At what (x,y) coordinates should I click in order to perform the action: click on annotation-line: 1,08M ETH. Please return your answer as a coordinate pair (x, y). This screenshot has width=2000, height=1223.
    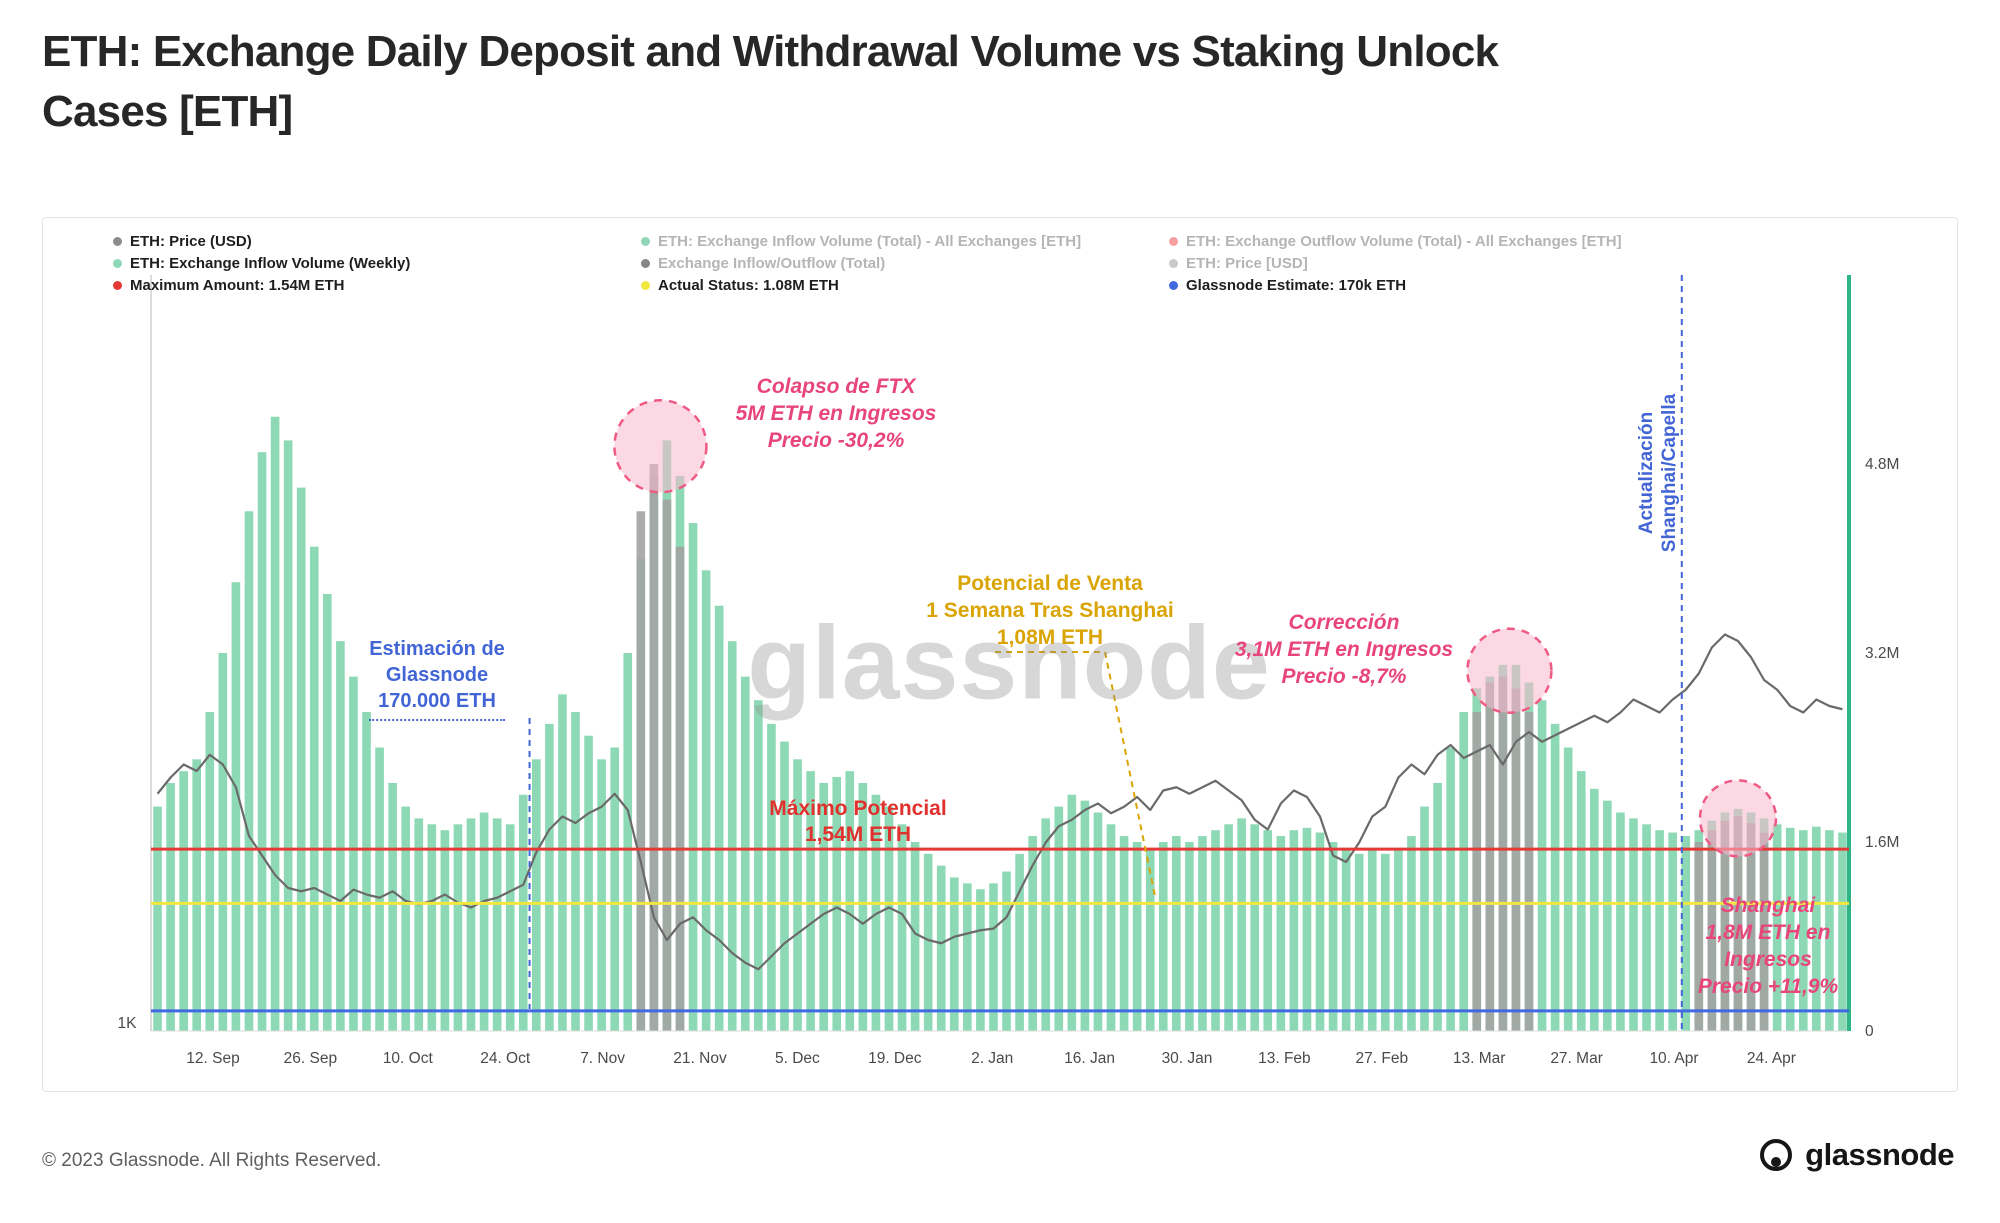
    Looking at the image, I should click on (1050, 637).